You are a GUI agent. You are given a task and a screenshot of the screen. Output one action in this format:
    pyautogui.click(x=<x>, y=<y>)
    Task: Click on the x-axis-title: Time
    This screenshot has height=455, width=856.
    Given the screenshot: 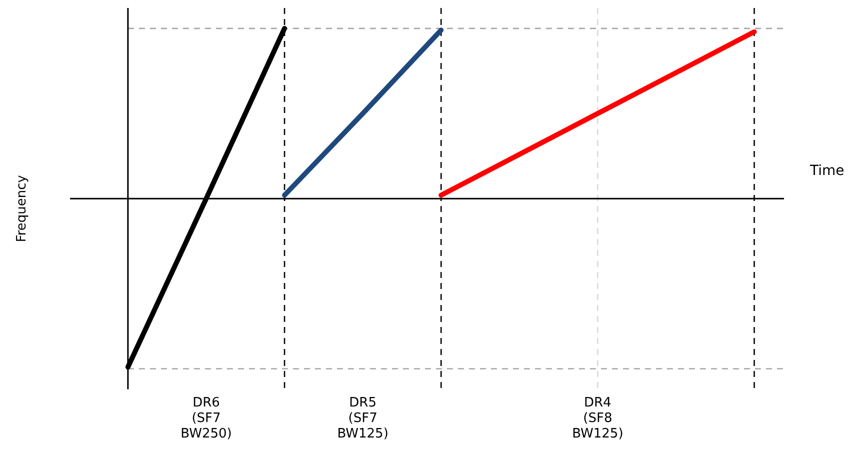 What is the action you would take?
    pyautogui.click(x=826, y=171)
    